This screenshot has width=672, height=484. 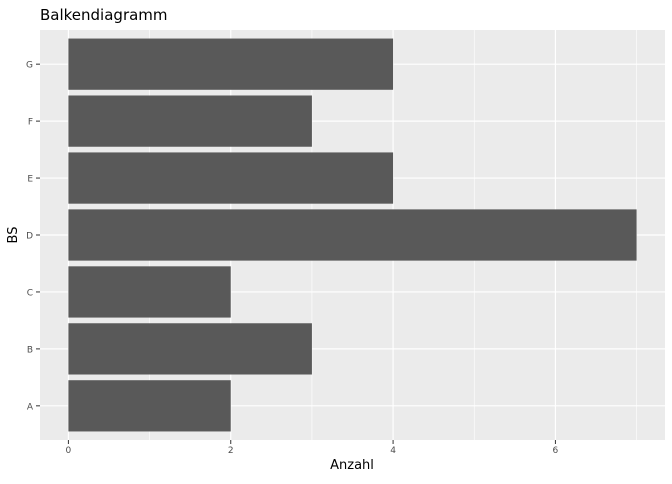 I want to click on bar-C, so click(x=149, y=292).